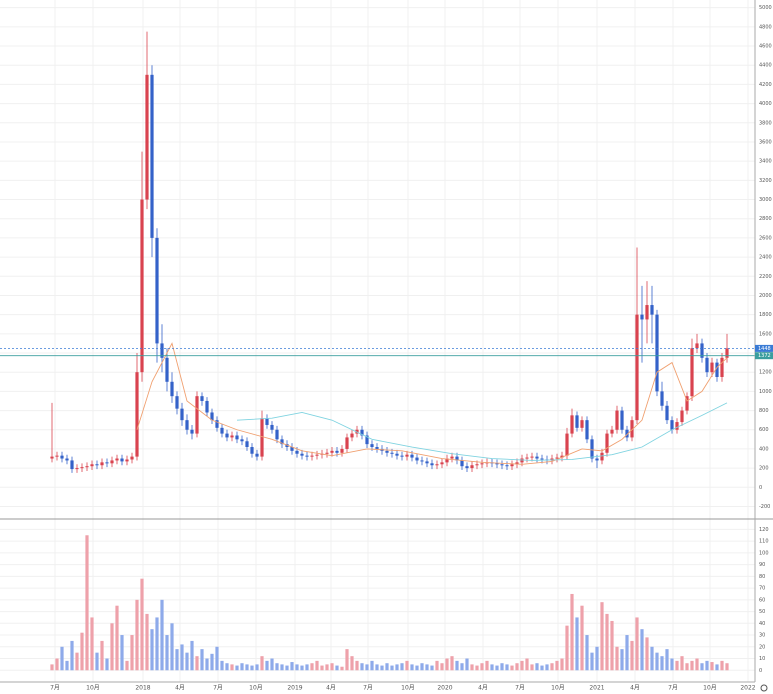  What do you see at coordinates (444, 688) in the screenshot?
I see `x-tick-label: 2020` at bounding box center [444, 688].